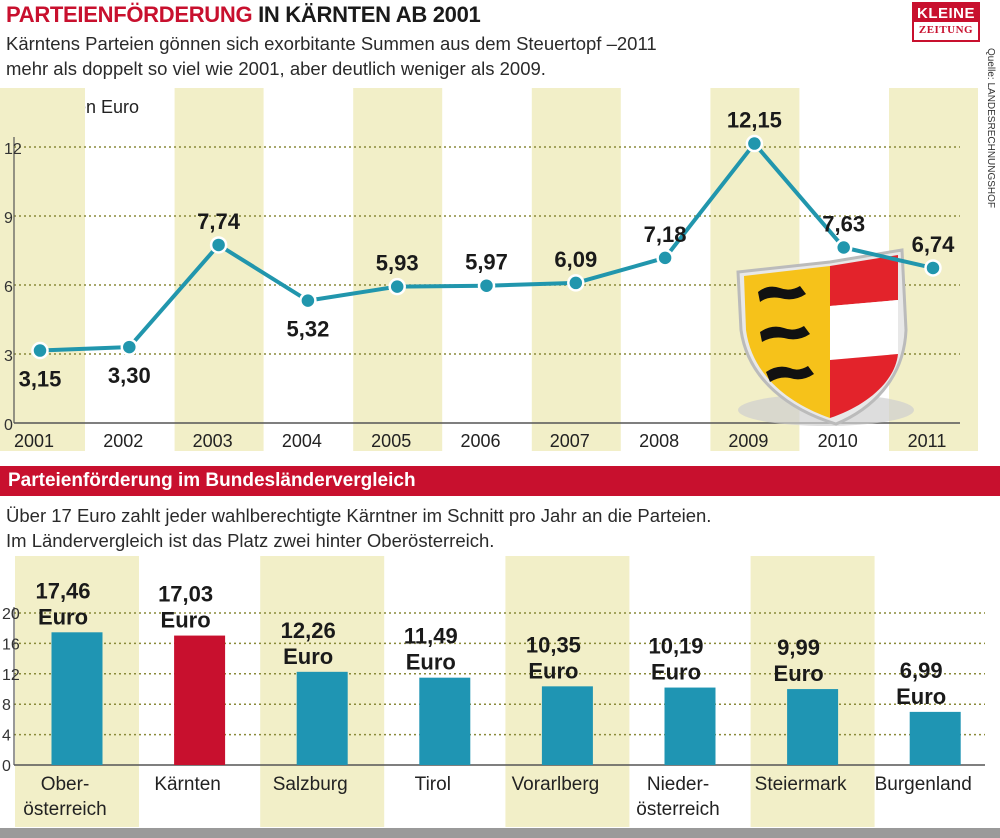 Image resolution: width=1000 pixels, height=838 pixels. Describe the element at coordinates (838, 441) in the screenshot. I see `x-tick-label: 2010` at that location.